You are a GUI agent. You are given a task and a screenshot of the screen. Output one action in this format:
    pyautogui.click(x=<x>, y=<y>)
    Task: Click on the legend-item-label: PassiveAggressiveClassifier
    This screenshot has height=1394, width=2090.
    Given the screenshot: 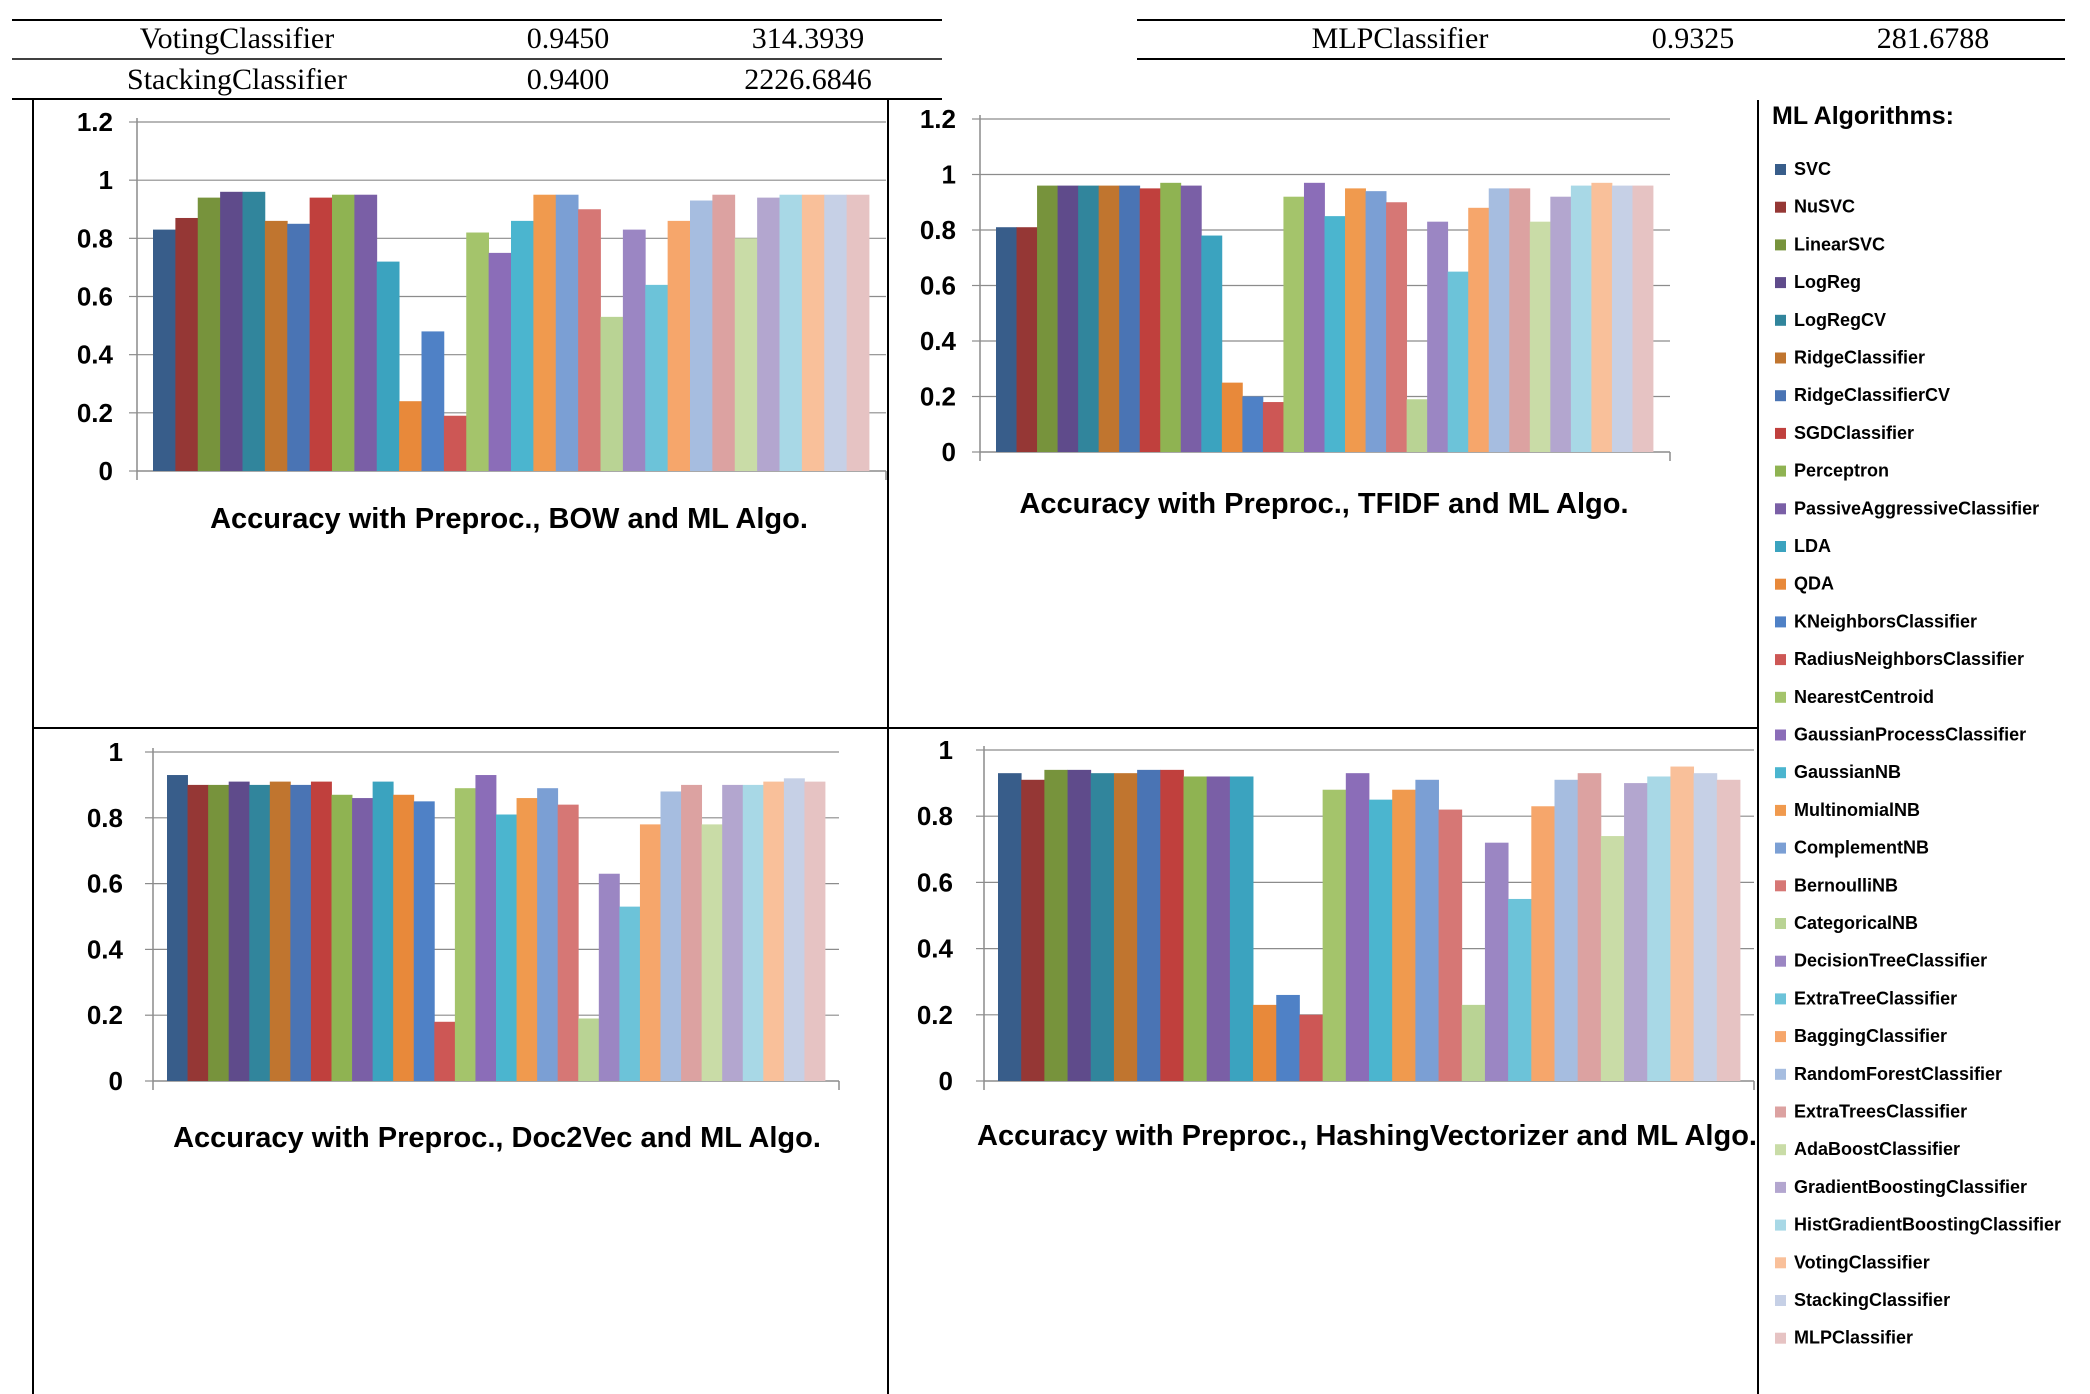 What is the action you would take?
    pyautogui.click(x=1916, y=508)
    